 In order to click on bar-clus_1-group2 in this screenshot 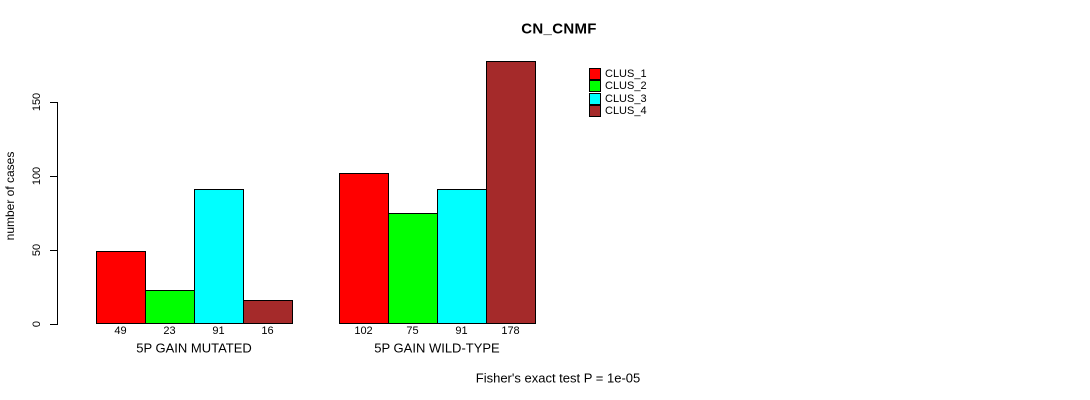, I will do `click(364, 248)`.